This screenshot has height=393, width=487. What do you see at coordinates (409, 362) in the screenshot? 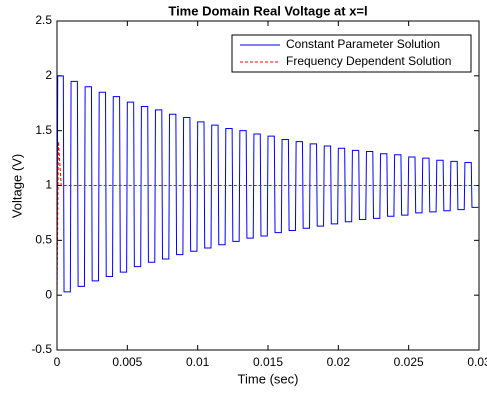
I see `x-tick-label: 0.025` at bounding box center [409, 362].